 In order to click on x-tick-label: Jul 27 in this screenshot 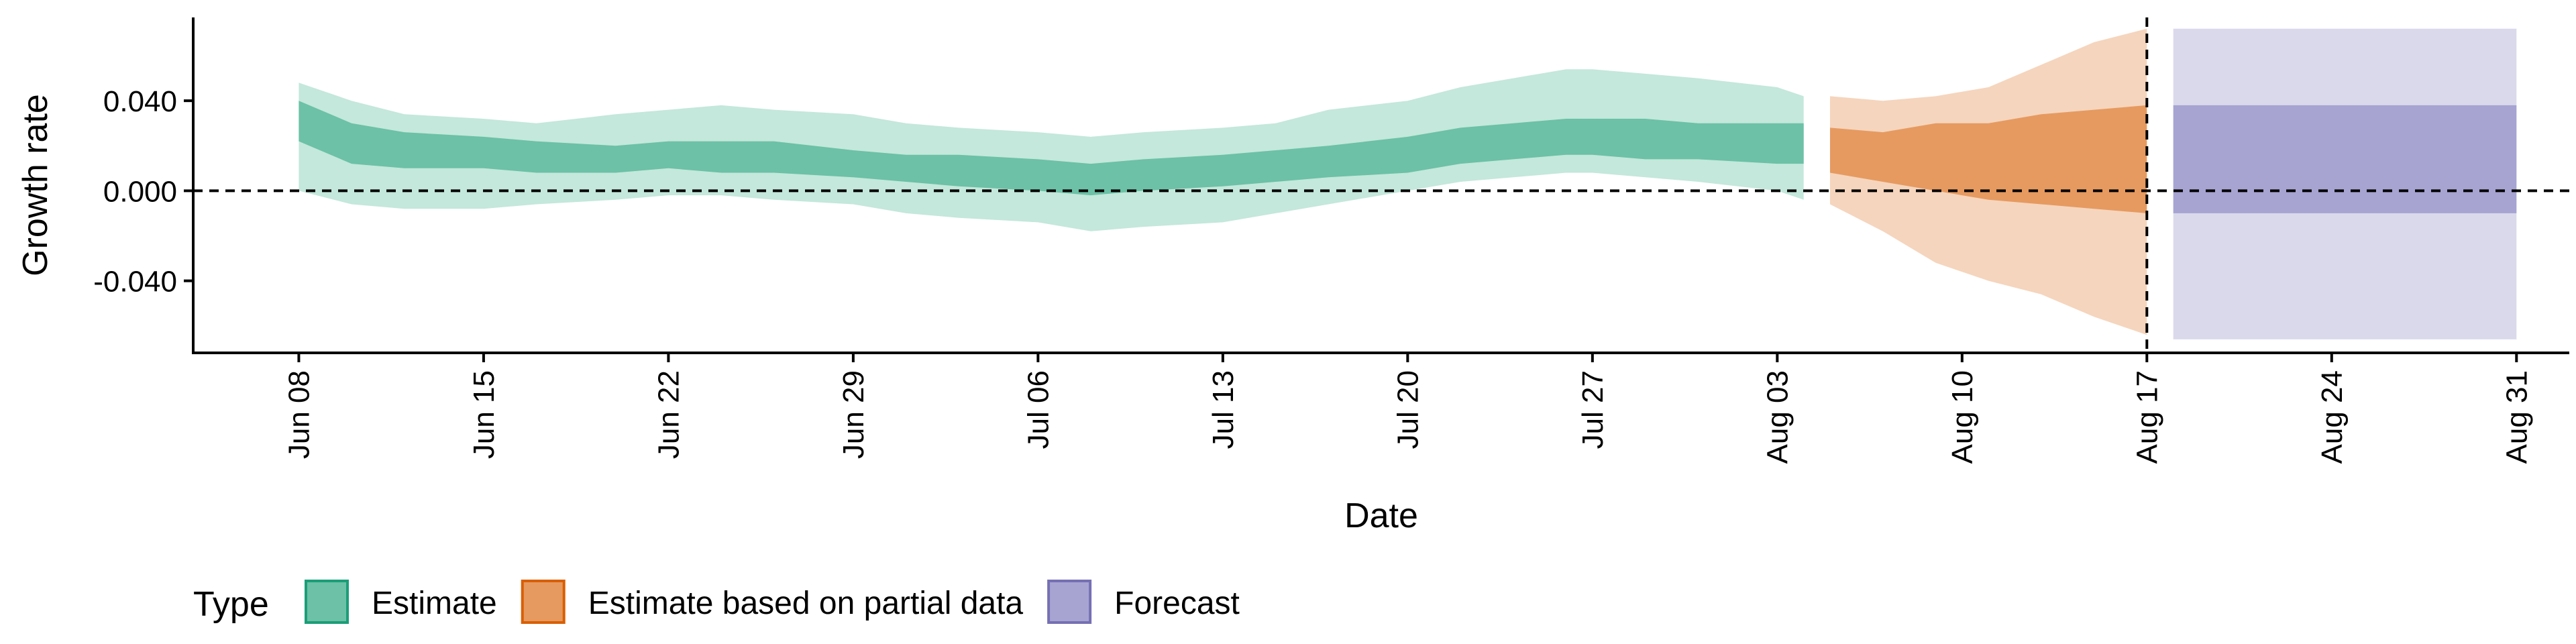, I will do `click(1592, 409)`.